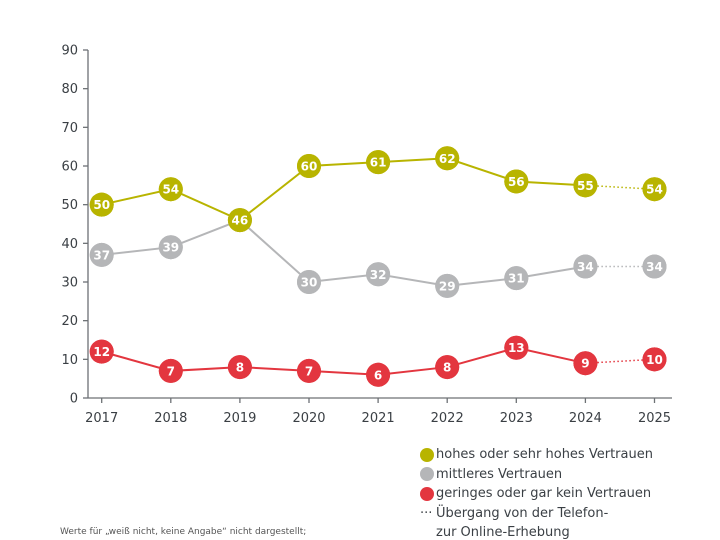 Image resolution: width=720 pixels, height=540 pixels. Describe the element at coordinates (654, 418) in the screenshot. I see `x-tick-label: 2025` at that location.